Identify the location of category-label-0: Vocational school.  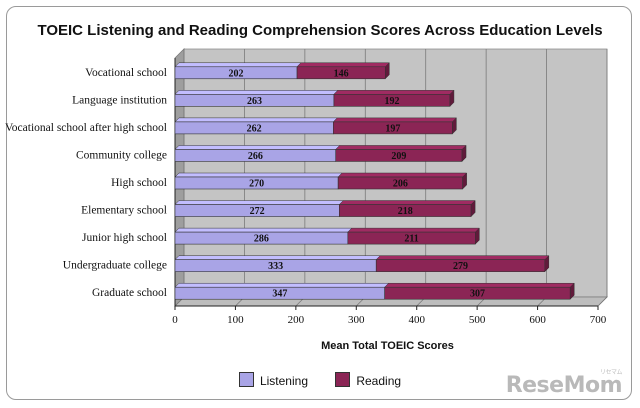
(126, 73).